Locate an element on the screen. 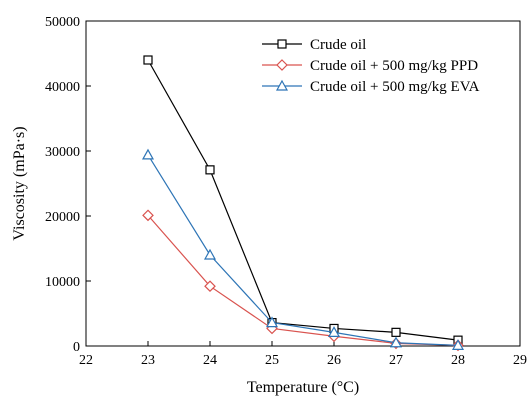 This screenshot has height=397, width=532. y-tick-label: 10000 is located at coordinates (62, 282).